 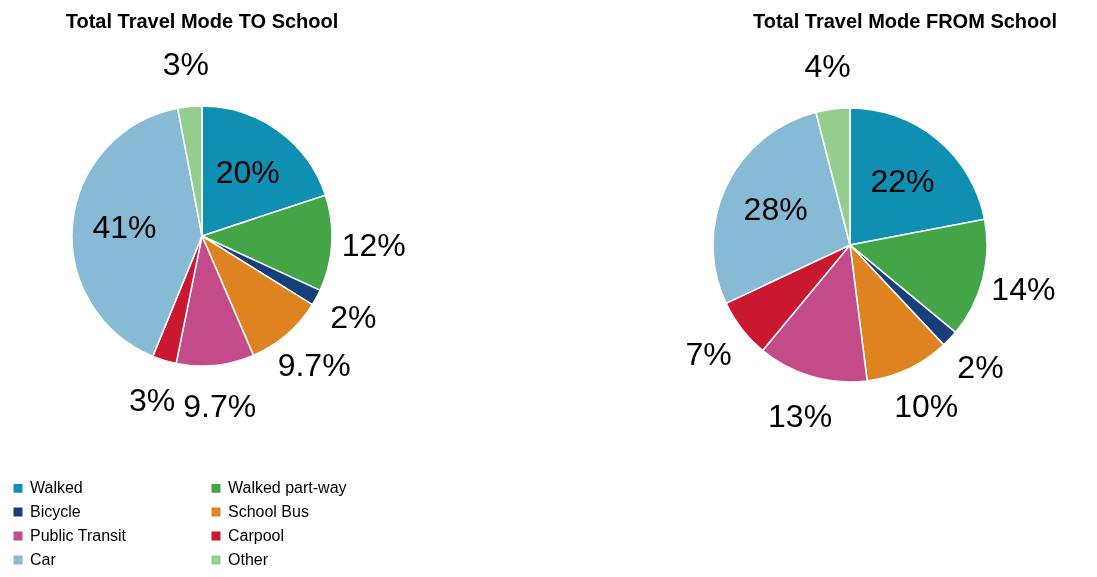 What do you see at coordinates (926, 405) in the screenshot?
I see `data-label: 10%` at bounding box center [926, 405].